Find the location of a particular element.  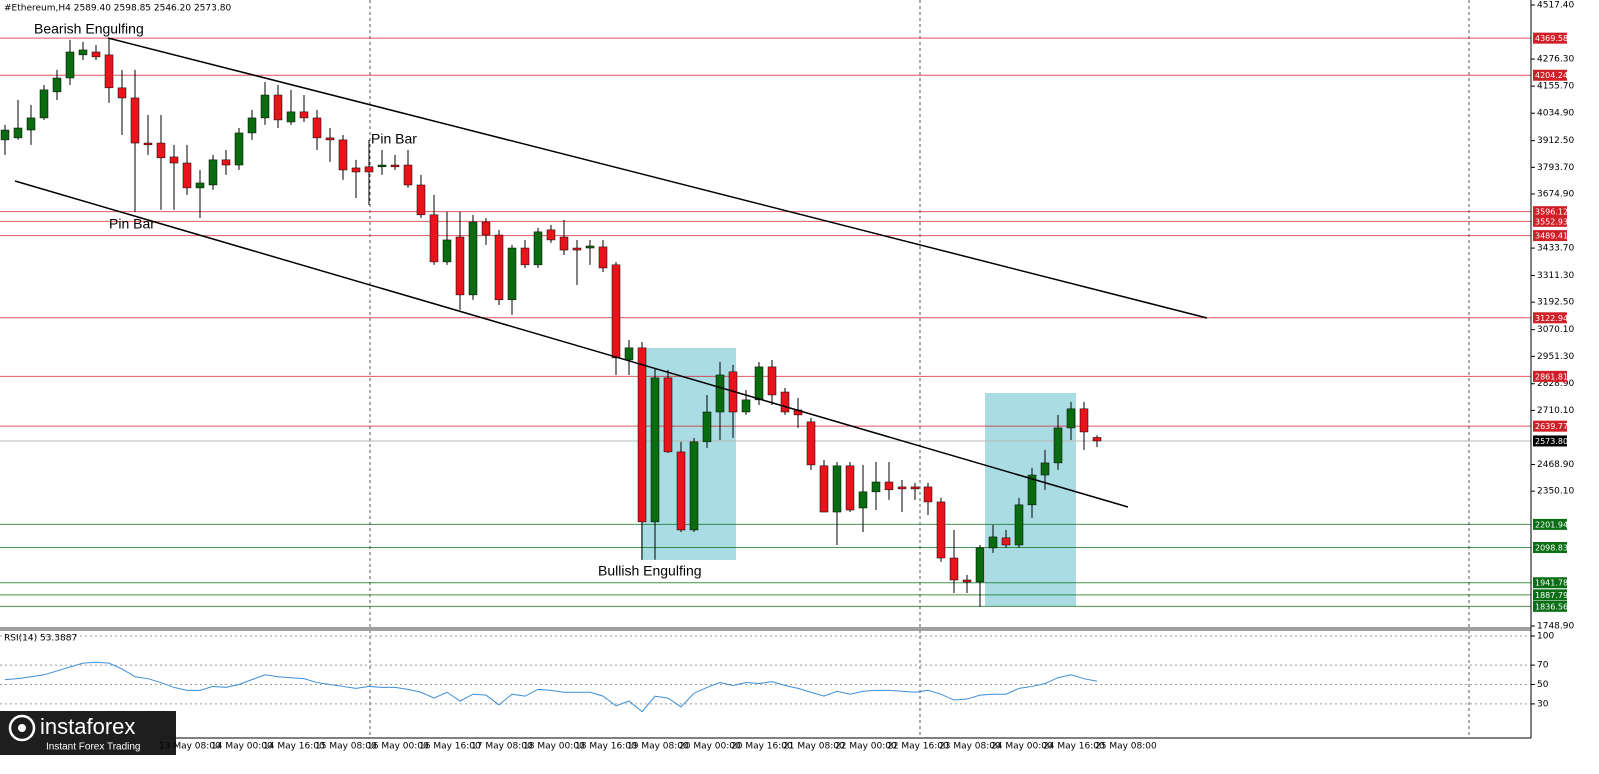

y-tick-label: 4034.90 is located at coordinates (1555, 114).